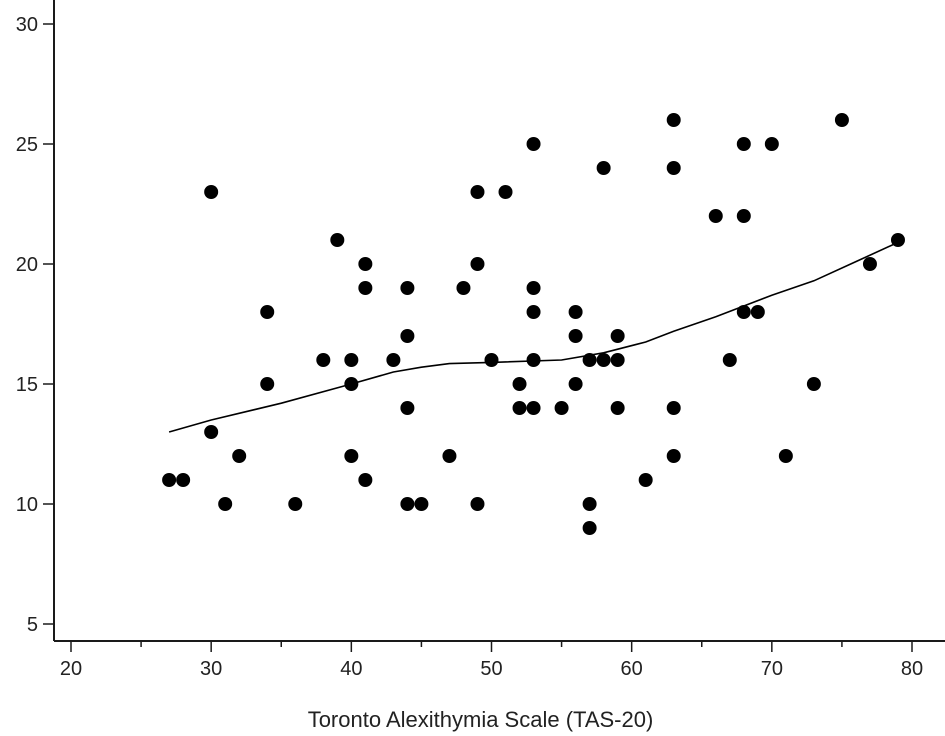 The height and width of the screenshot is (736, 945). What do you see at coordinates (27, 145) in the screenshot?
I see `y-tick-label: 25` at bounding box center [27, 145].